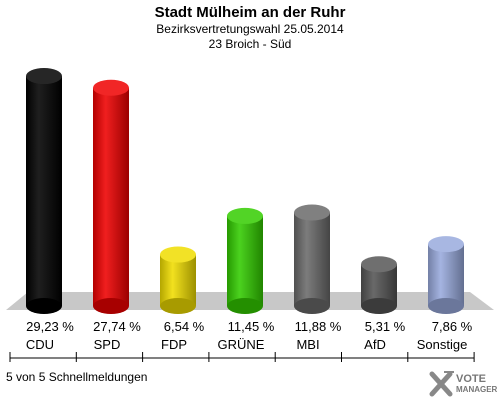 The image size is (500, 400). Describe the element at coordinates (477, 389) in the screenshot. I see `logo-line2: MANAGER` at that location.